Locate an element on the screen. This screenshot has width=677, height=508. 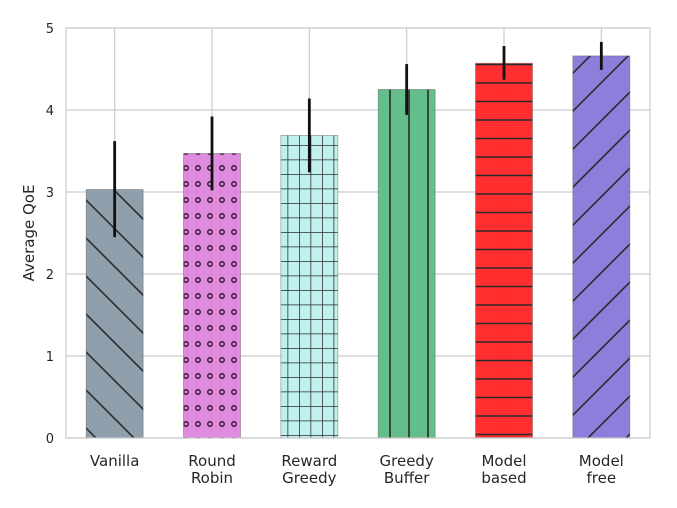
x-tick-label: Reward Greedy is located at coordinates (309, 469).